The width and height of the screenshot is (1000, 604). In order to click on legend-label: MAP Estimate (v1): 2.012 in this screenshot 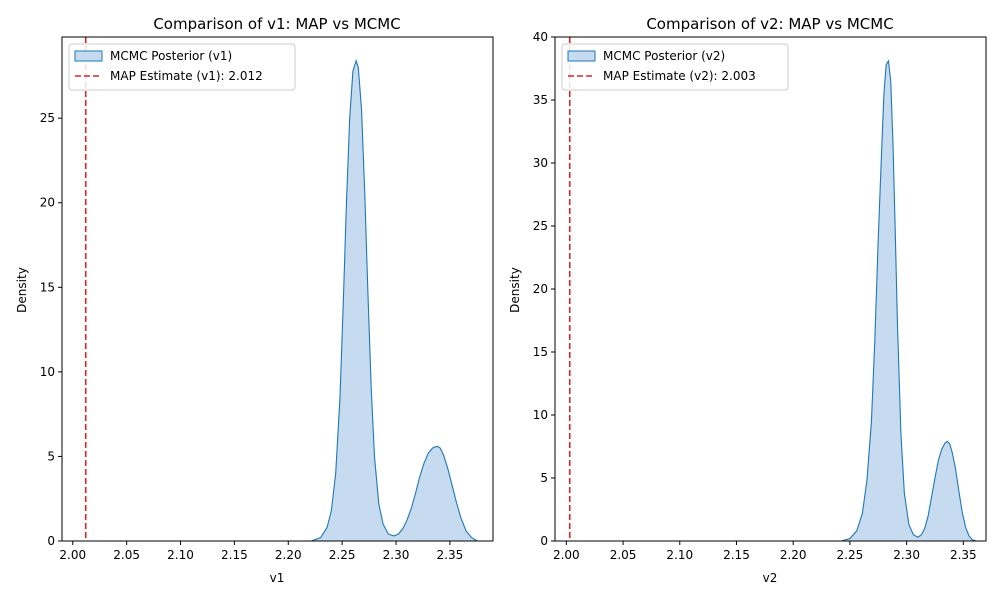, I will do `click(186, 76)`.